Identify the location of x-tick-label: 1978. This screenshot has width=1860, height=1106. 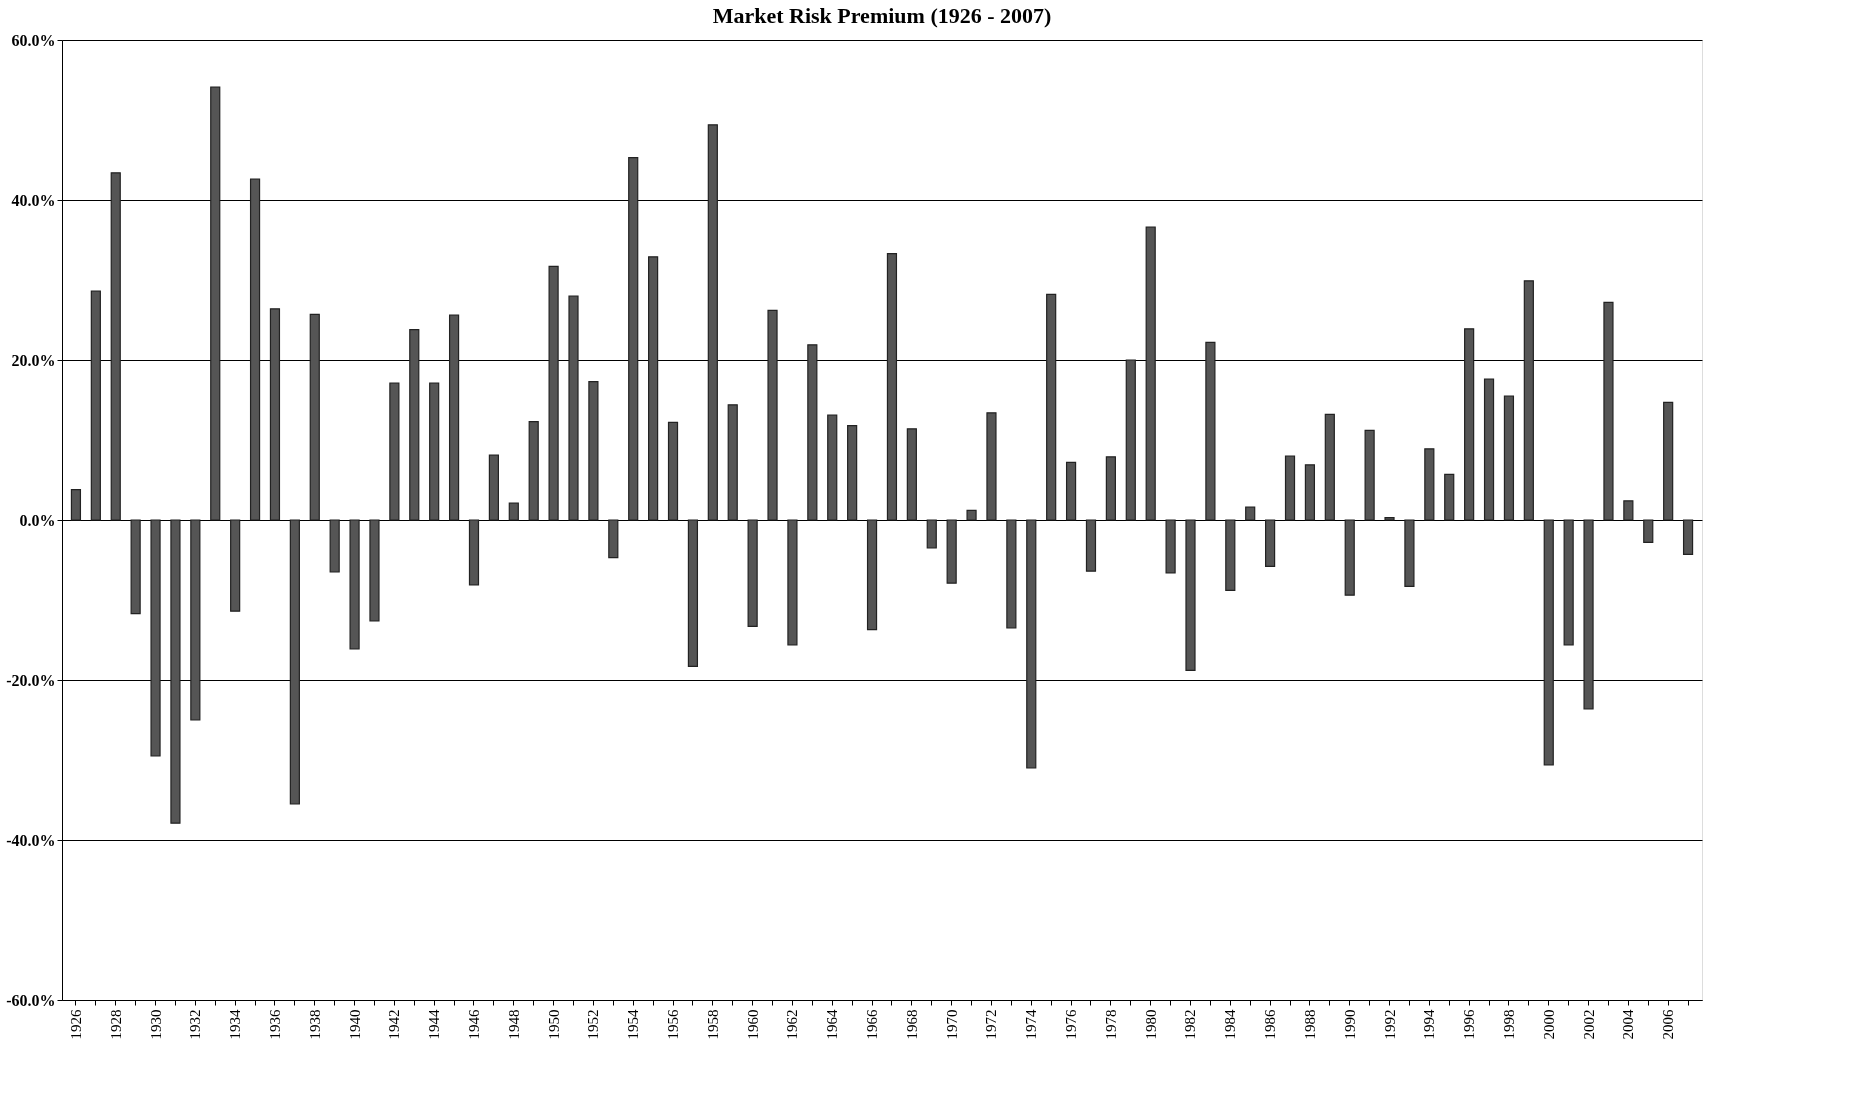
(1110, 1024).